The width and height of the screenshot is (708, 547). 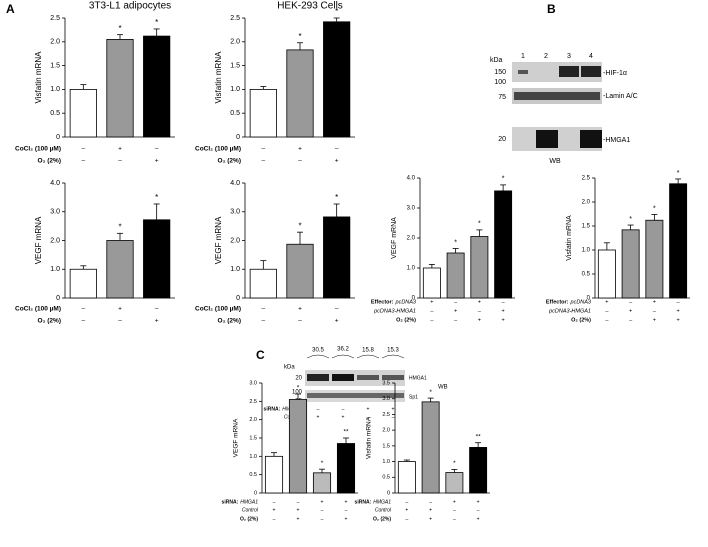 What do you see at coordinates (502, 97) in the screenshot?
I see `marker: 75` at bounding box center [502, 97].